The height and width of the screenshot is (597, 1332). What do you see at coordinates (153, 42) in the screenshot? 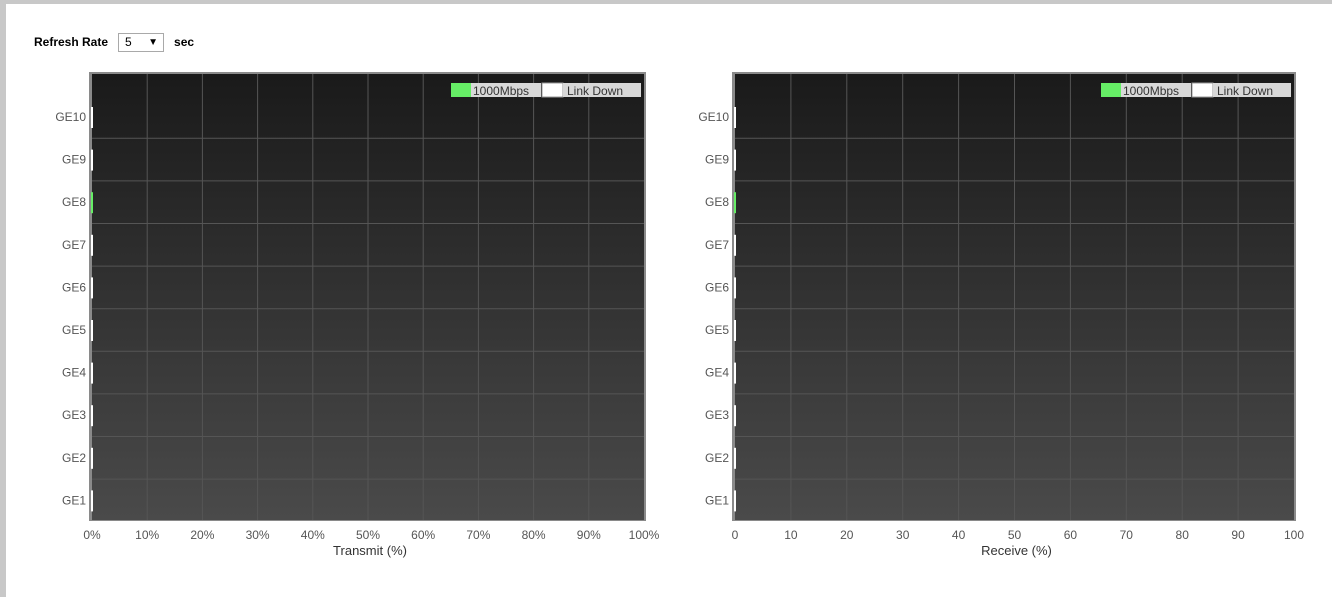
I see `chevron-down-icon: ▼` at bounding box center [153, 42].